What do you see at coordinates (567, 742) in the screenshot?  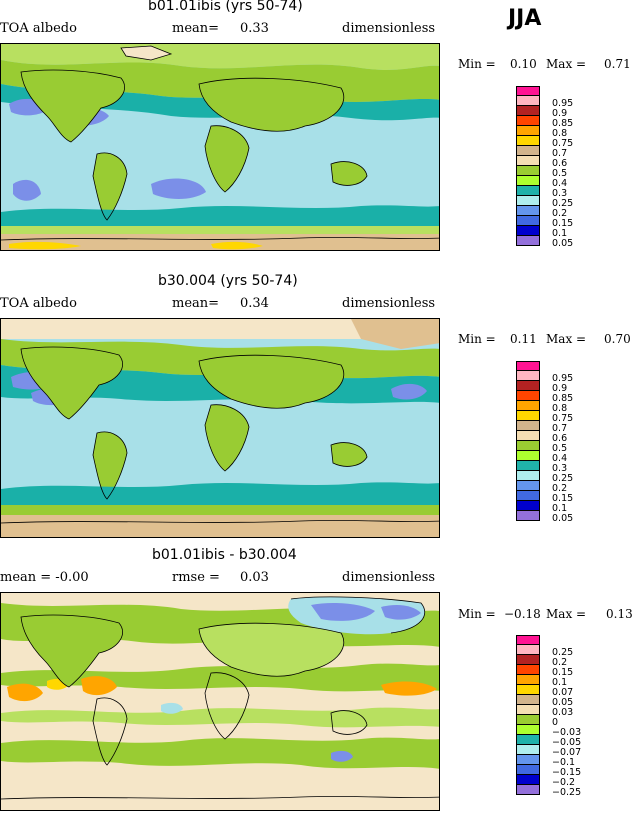 I see `panel-3-colorbar-label: −0.05` at bounding box center [567, 742].